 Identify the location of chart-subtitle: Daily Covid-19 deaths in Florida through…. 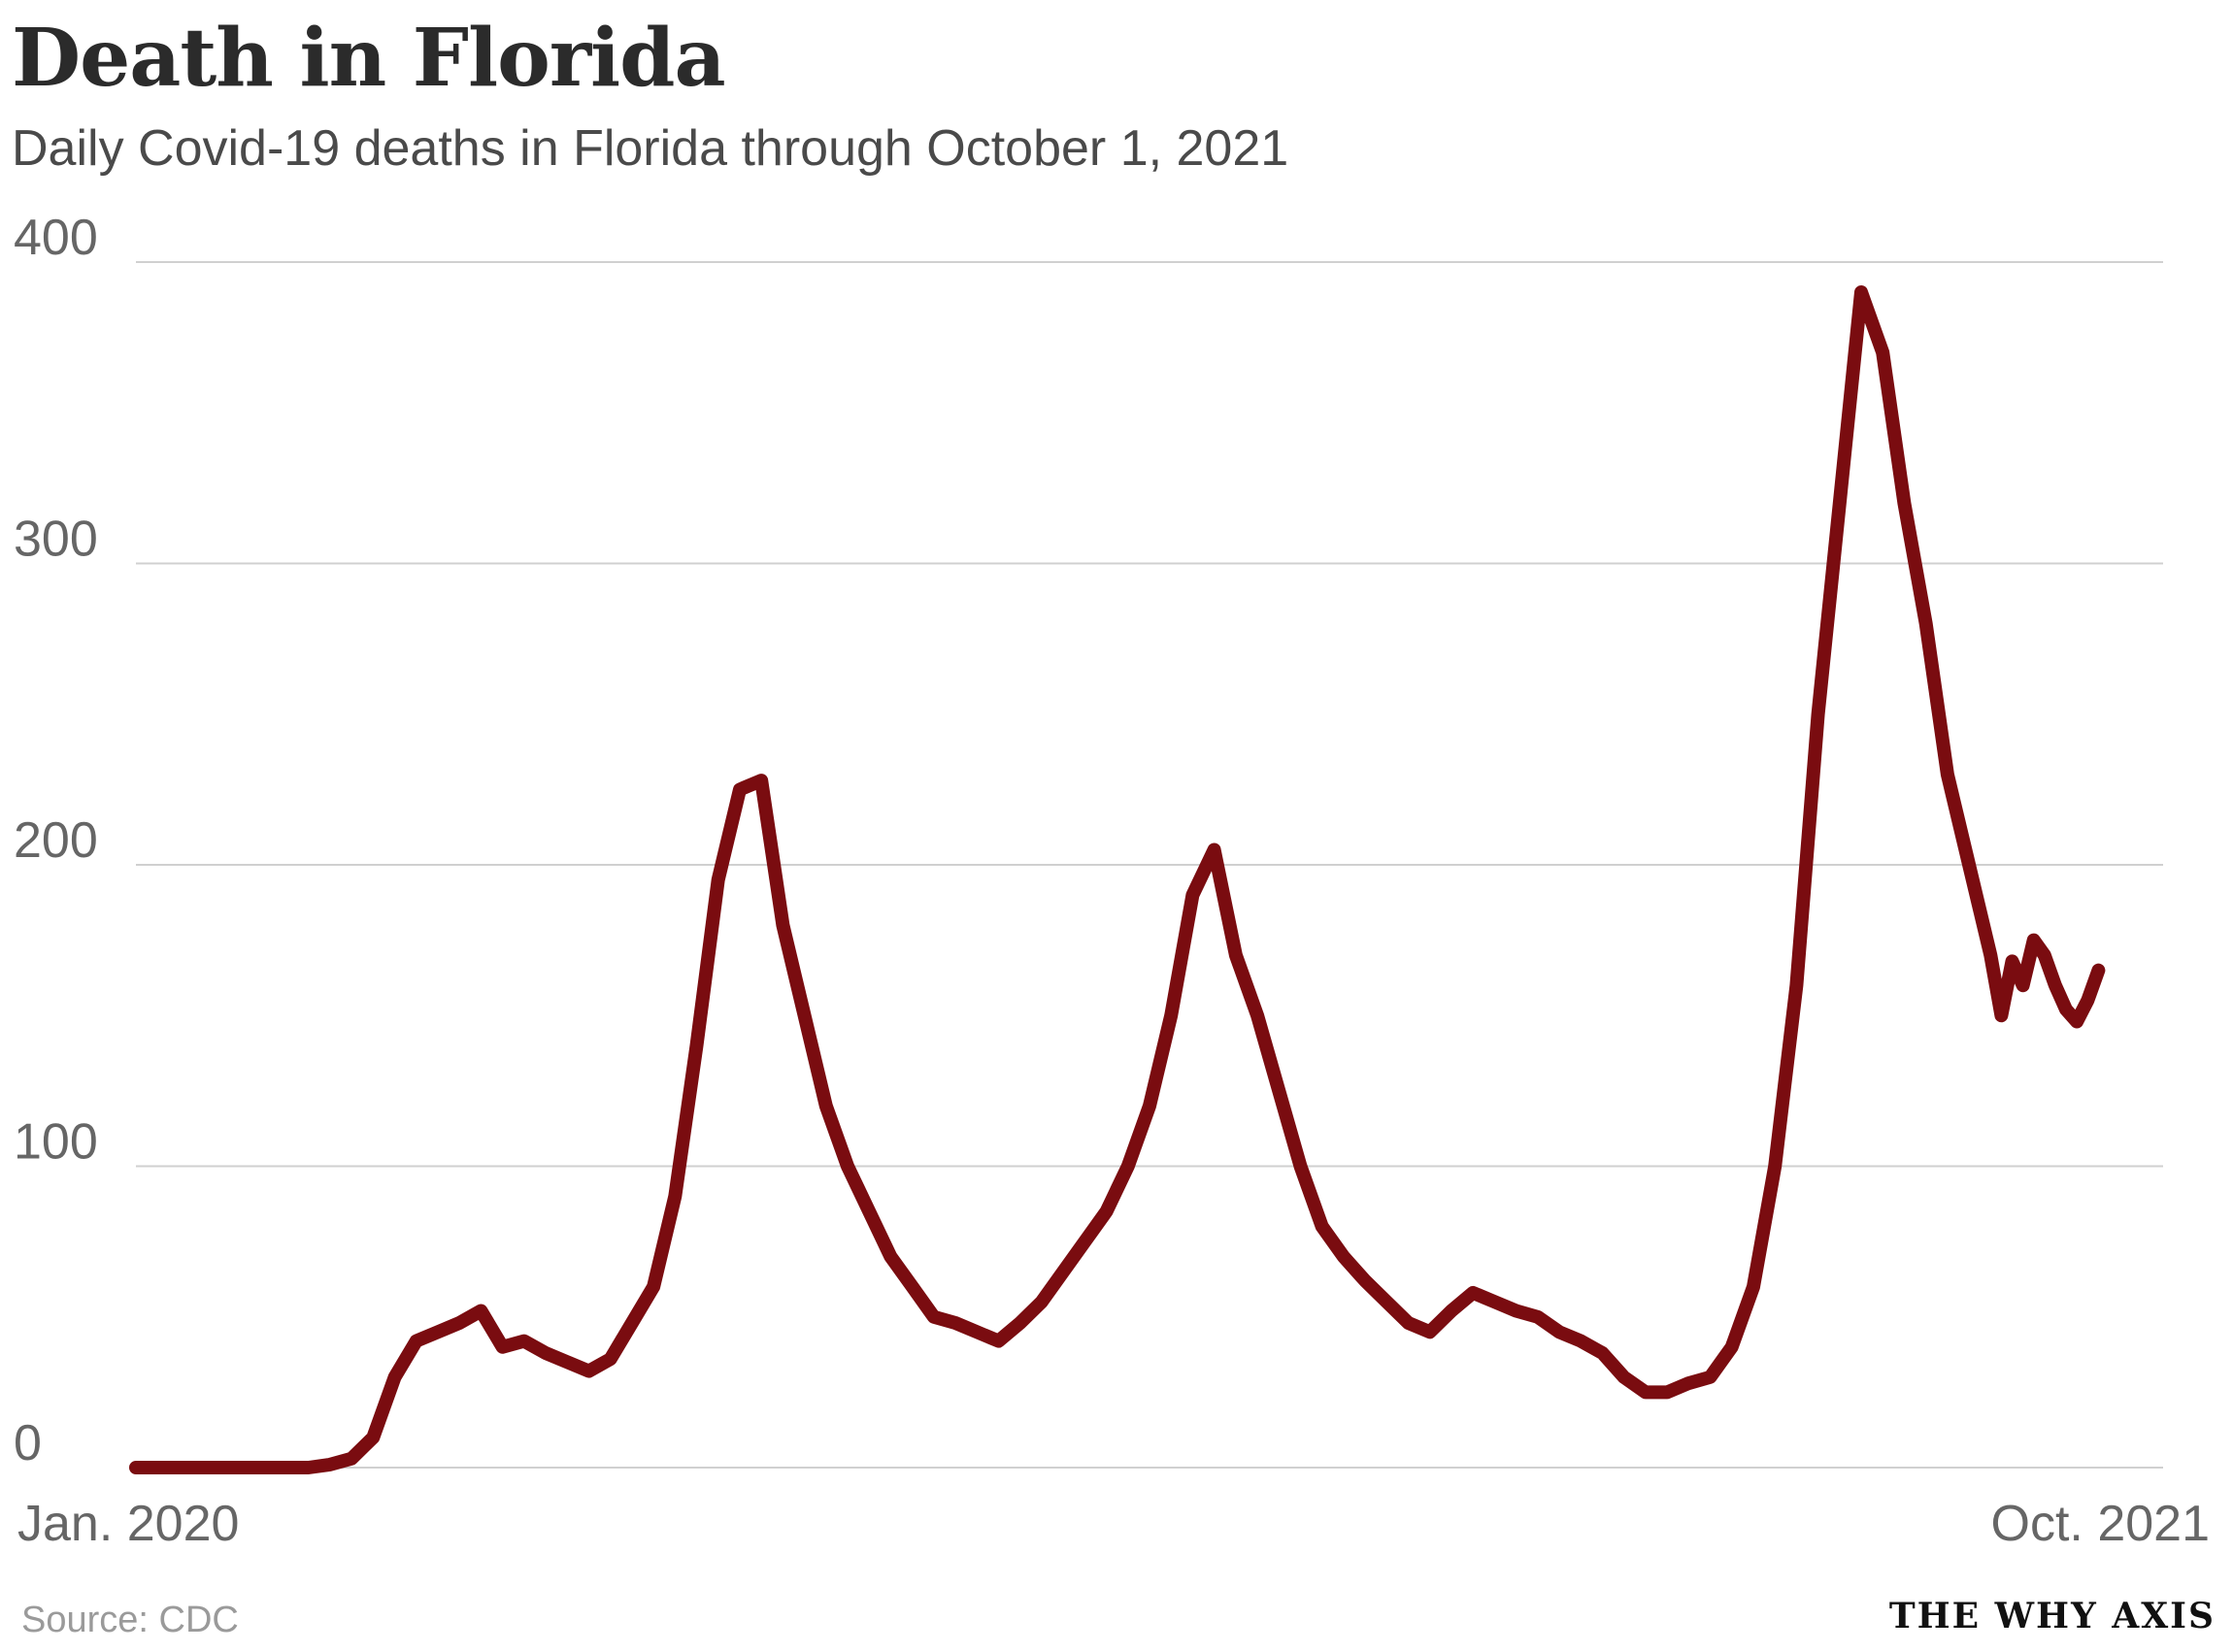
(650, 148).